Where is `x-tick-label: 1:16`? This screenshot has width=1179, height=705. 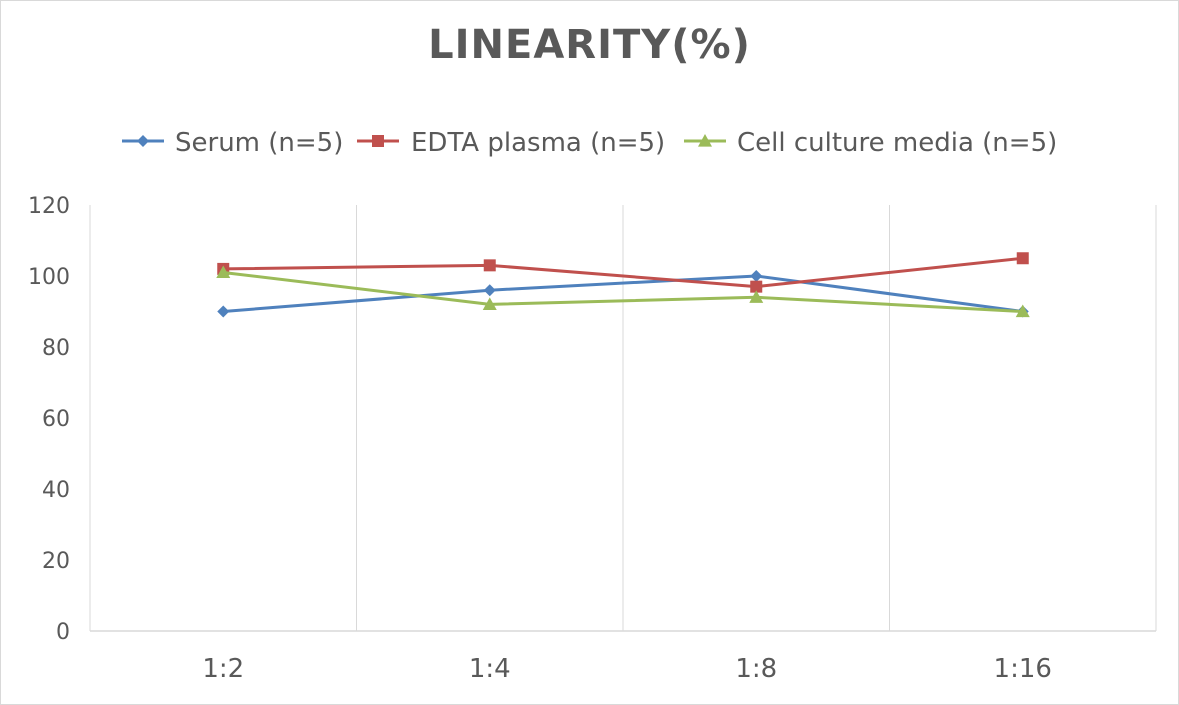 x-tick-label: 1:16 is located at coordinates (1023, 669).